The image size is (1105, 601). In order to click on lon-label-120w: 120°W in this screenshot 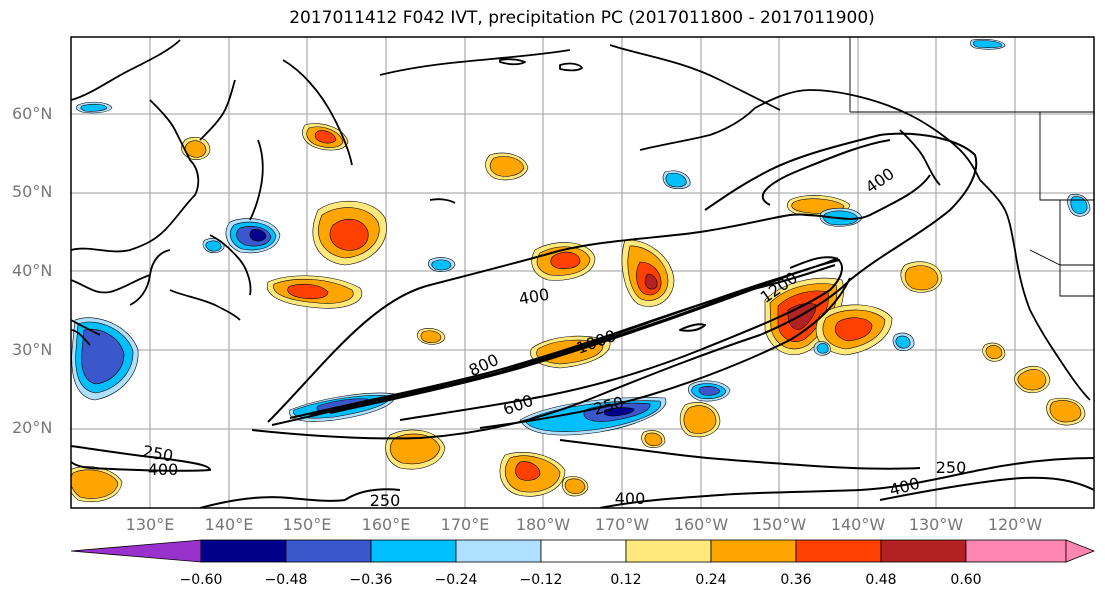, I will do `click(1015, 524)`.